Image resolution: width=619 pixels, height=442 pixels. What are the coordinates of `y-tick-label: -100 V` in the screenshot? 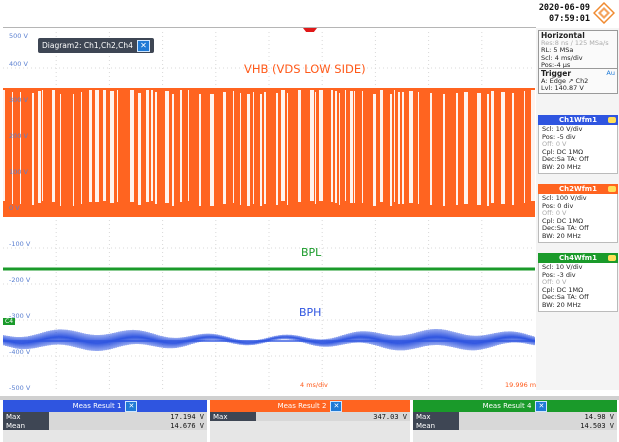 It's located at (20, 244).